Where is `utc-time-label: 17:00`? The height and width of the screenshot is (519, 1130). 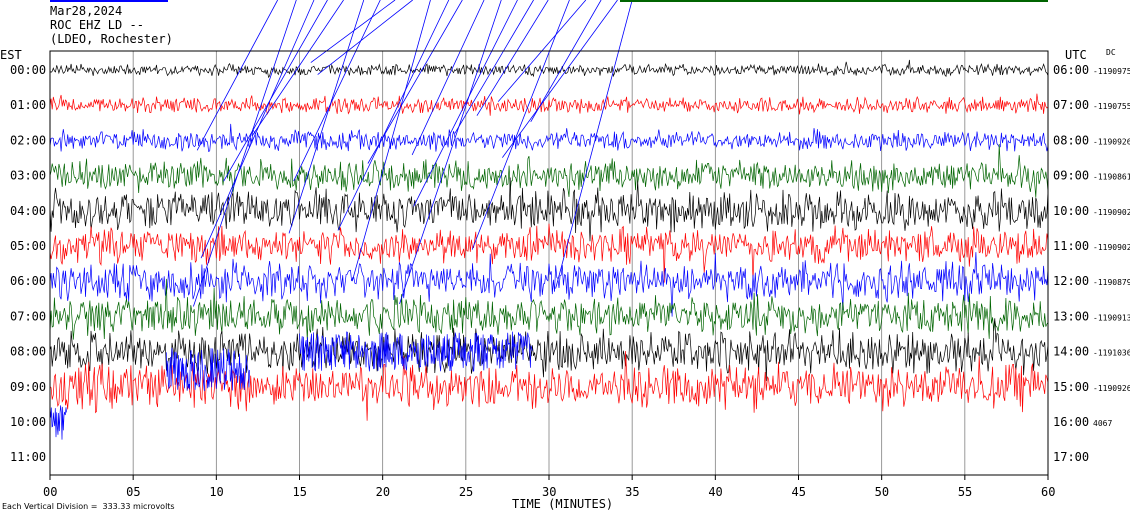 utc-time-label: 17:00 is located at coordinates (1071, 457).